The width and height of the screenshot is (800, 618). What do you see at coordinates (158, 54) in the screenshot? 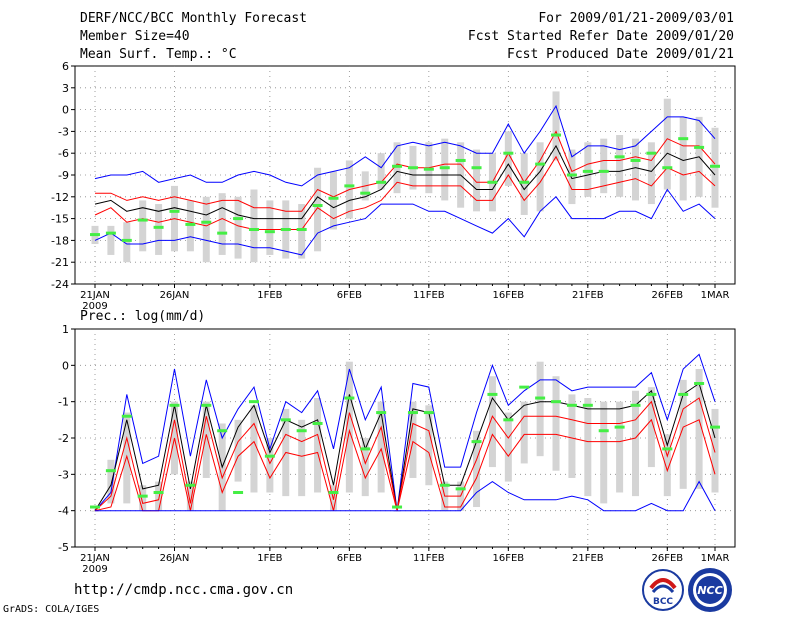
I see `temp-panel-title: Mean Surf. Temp.: °C` at bounding box center [158, 54].